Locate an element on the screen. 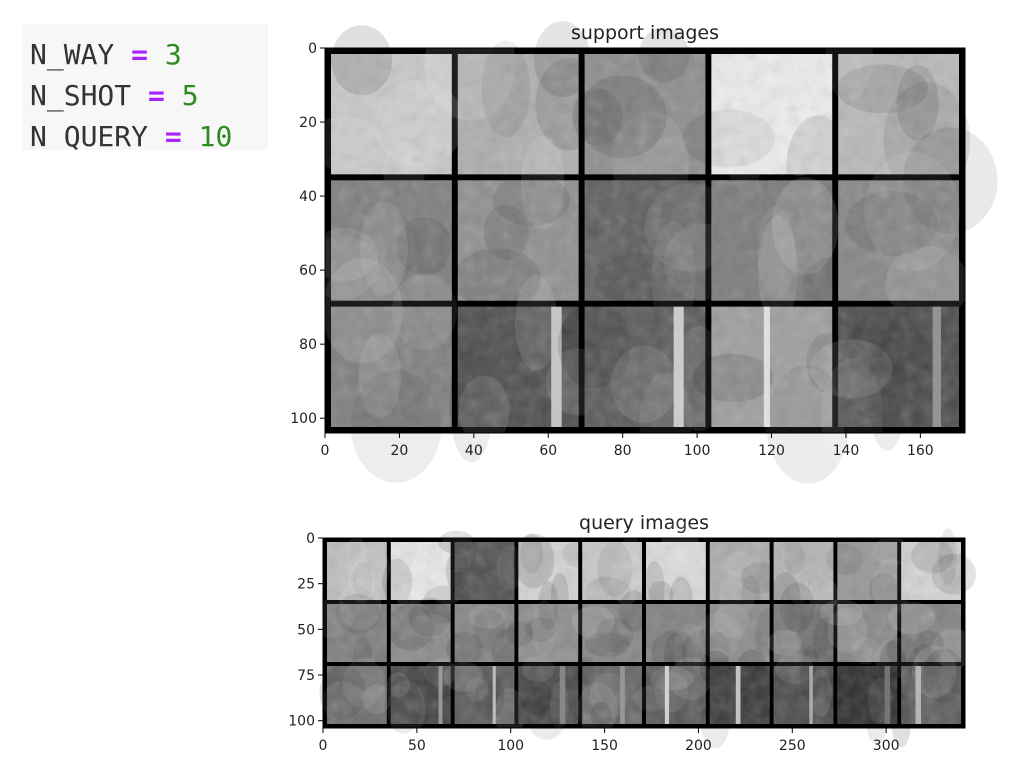 Image resolution: width=1024 pixels, height=768 pixels. var-name: N_WAY is located at coordinates (72, 54).